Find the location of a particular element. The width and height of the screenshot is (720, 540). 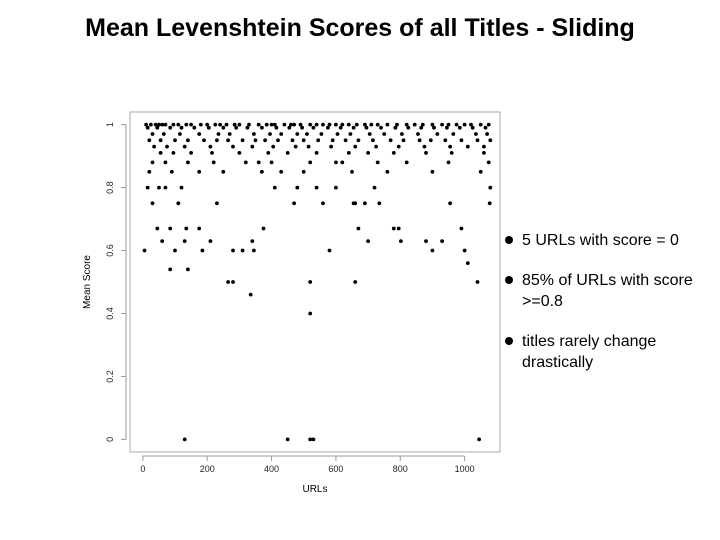

x-tick-label: 1000 is located at coordinates (465, 469).